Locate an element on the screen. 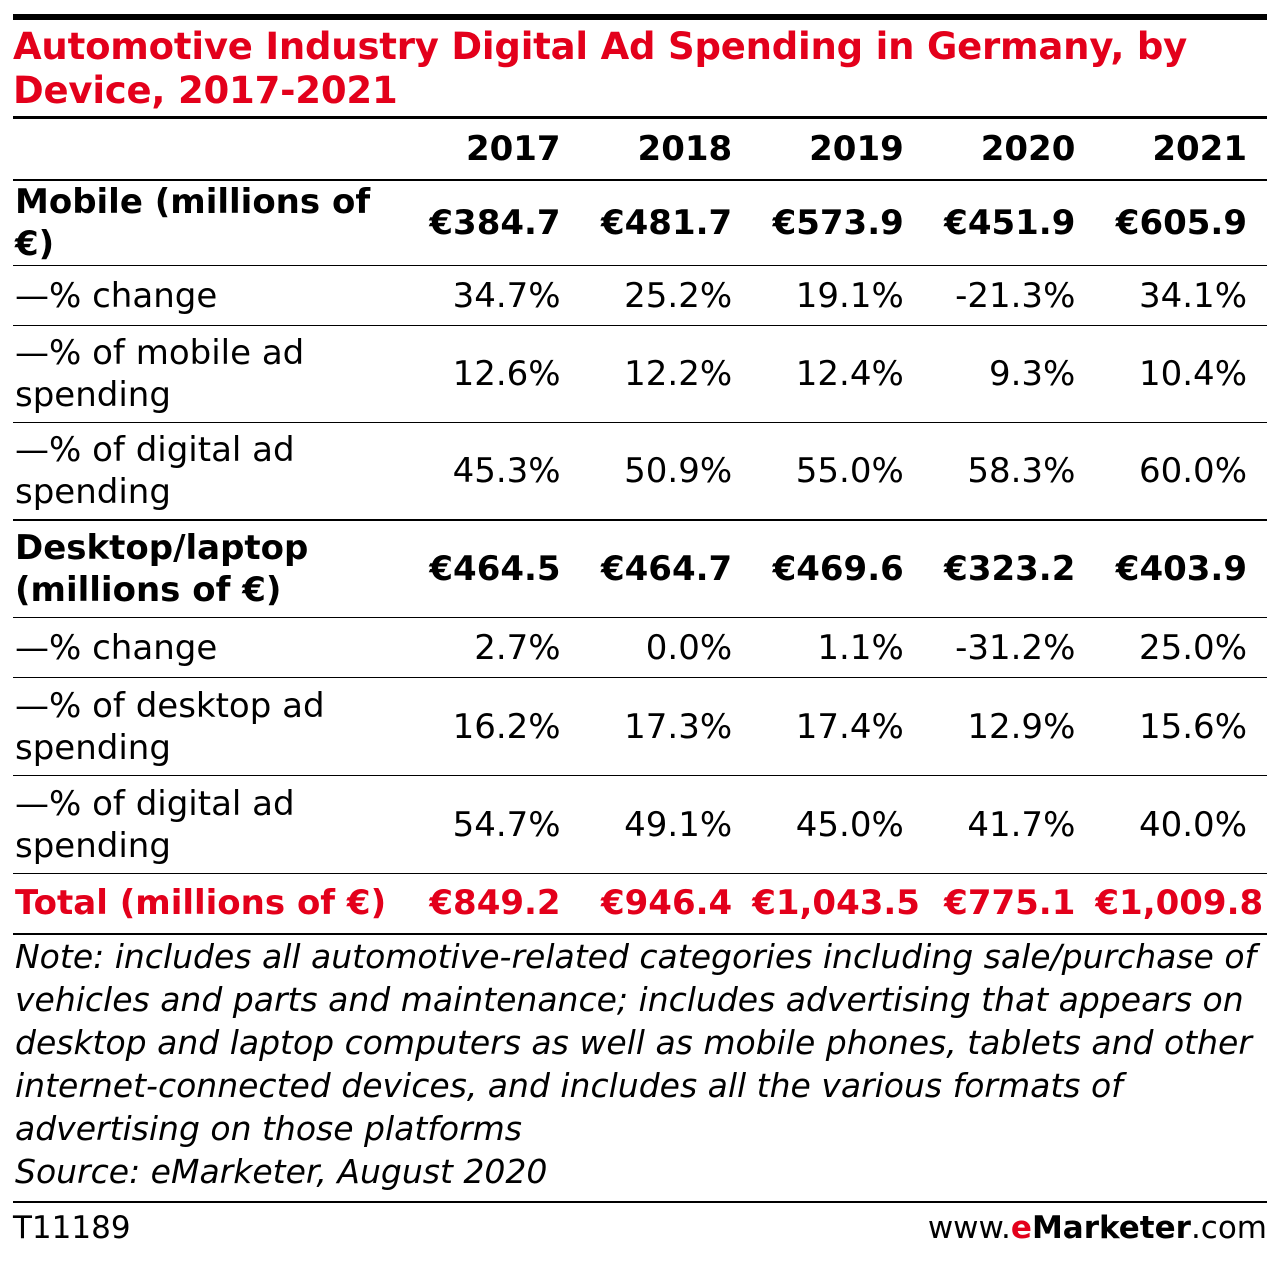  value-cell: 12.2% is located at coordinates (666, 374).